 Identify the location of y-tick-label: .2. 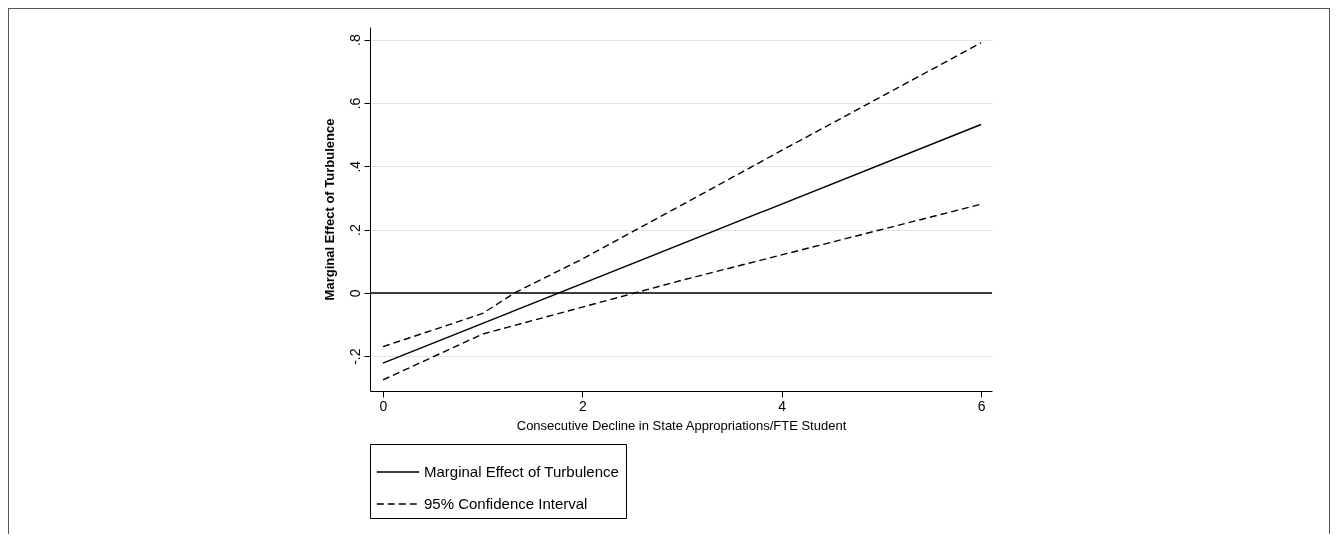
(354, 230).